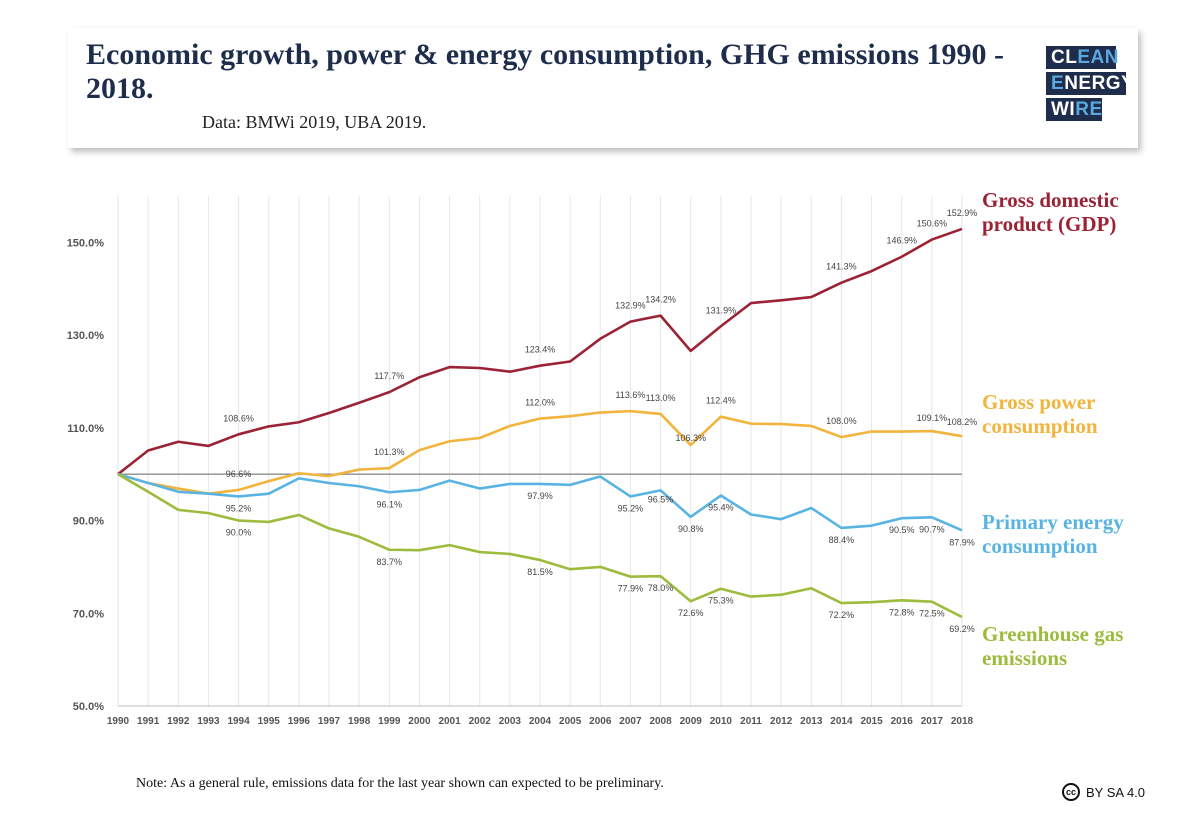  What do you see at coordinates (781, 721) in the screenshot?
I see `x-tick-label: 2012` at bounding box center [781, 721].